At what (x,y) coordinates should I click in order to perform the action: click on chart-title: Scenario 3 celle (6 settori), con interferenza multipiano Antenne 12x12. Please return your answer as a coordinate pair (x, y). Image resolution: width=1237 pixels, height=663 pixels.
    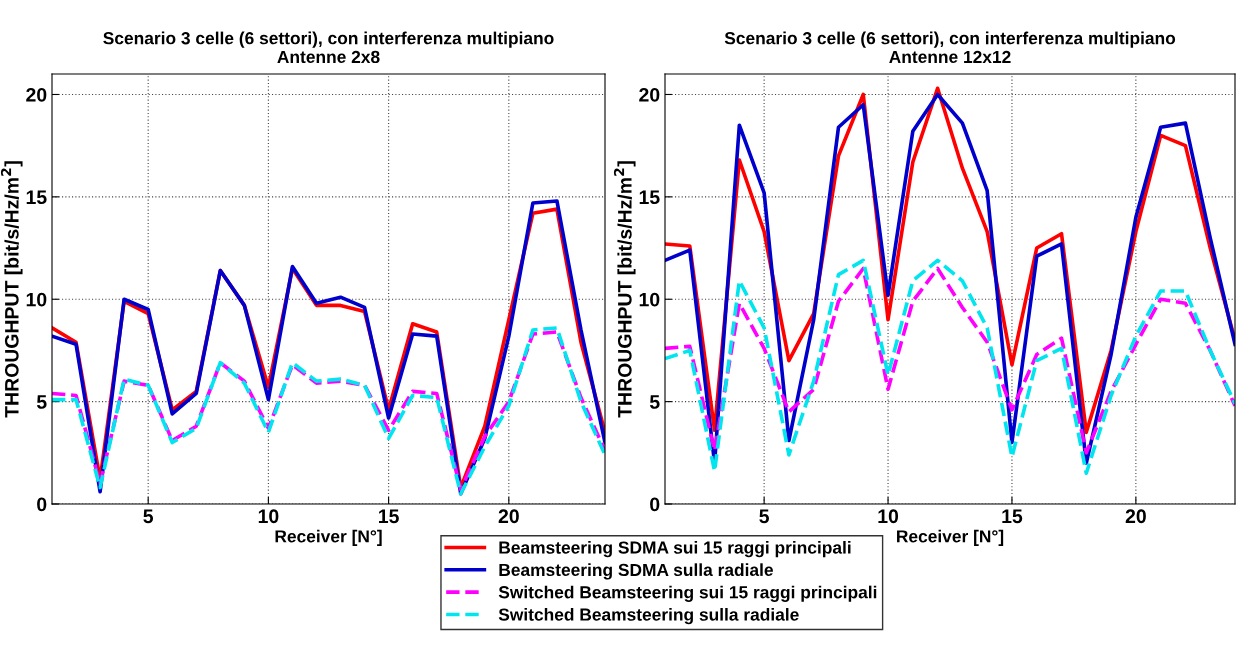
    Looking at the image, I should click on (950, 47).